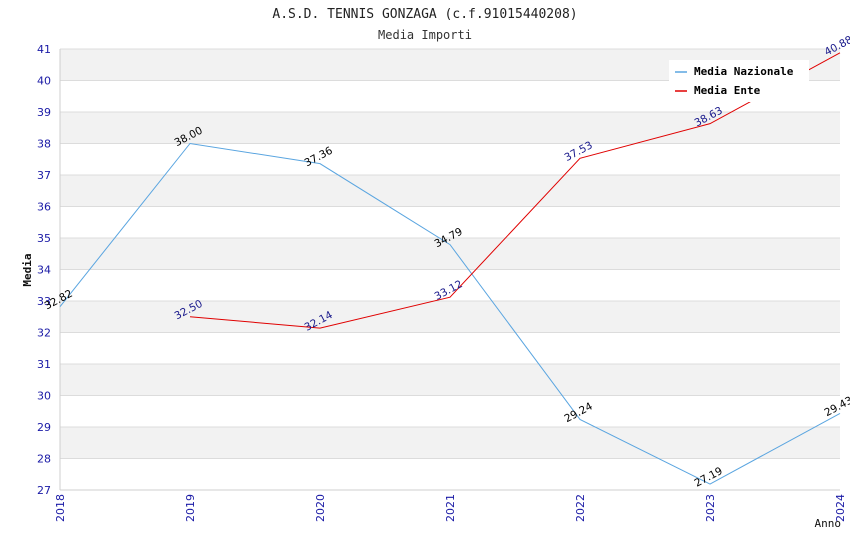 The width and height of the screenshot is (850, 550). What do you see at coordinates (710, 508) in the screenshot?
I see `x-tick-label: 2023` at bounding box center [710, 508].